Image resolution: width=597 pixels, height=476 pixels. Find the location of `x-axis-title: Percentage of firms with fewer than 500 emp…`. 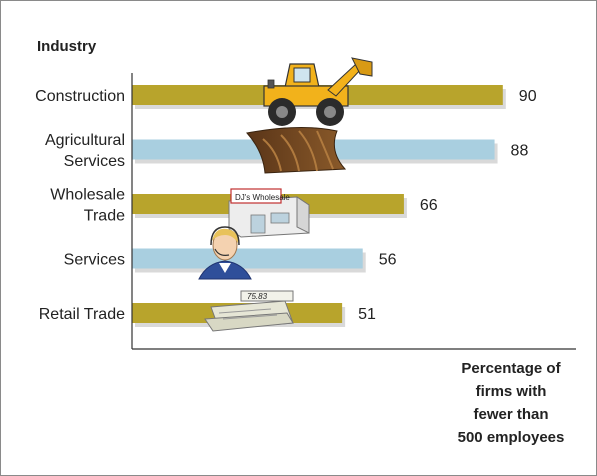

x-axis-title: Percentage of firms with fewer than 500 emp… is located at coordinates (511, 403).